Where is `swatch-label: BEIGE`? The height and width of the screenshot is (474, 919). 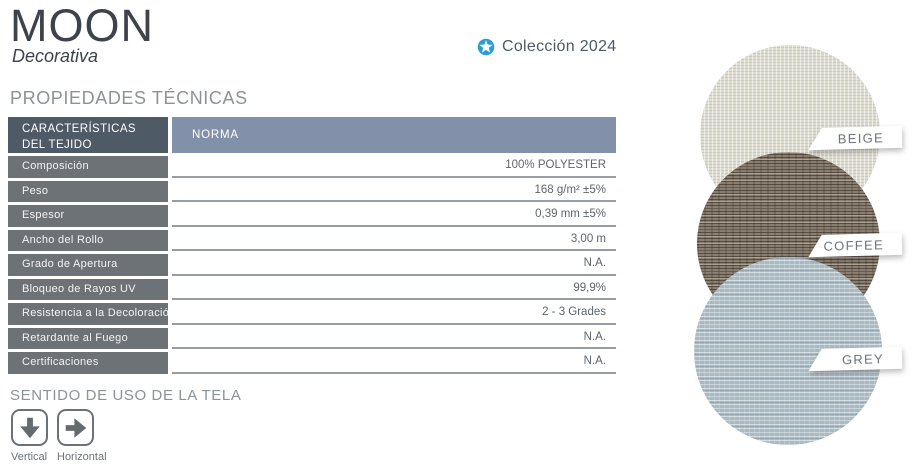
swatch-label: BEIGE is located at coordinates (855, 138).